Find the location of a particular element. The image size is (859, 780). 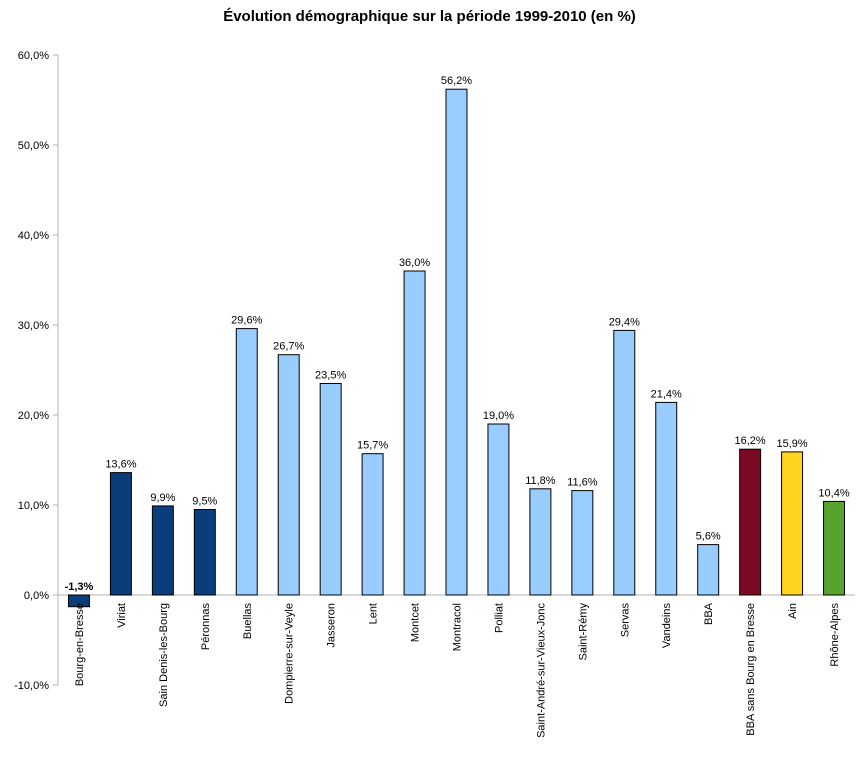

y-tick-label: 0,0% is located at coordinates (36, 596).